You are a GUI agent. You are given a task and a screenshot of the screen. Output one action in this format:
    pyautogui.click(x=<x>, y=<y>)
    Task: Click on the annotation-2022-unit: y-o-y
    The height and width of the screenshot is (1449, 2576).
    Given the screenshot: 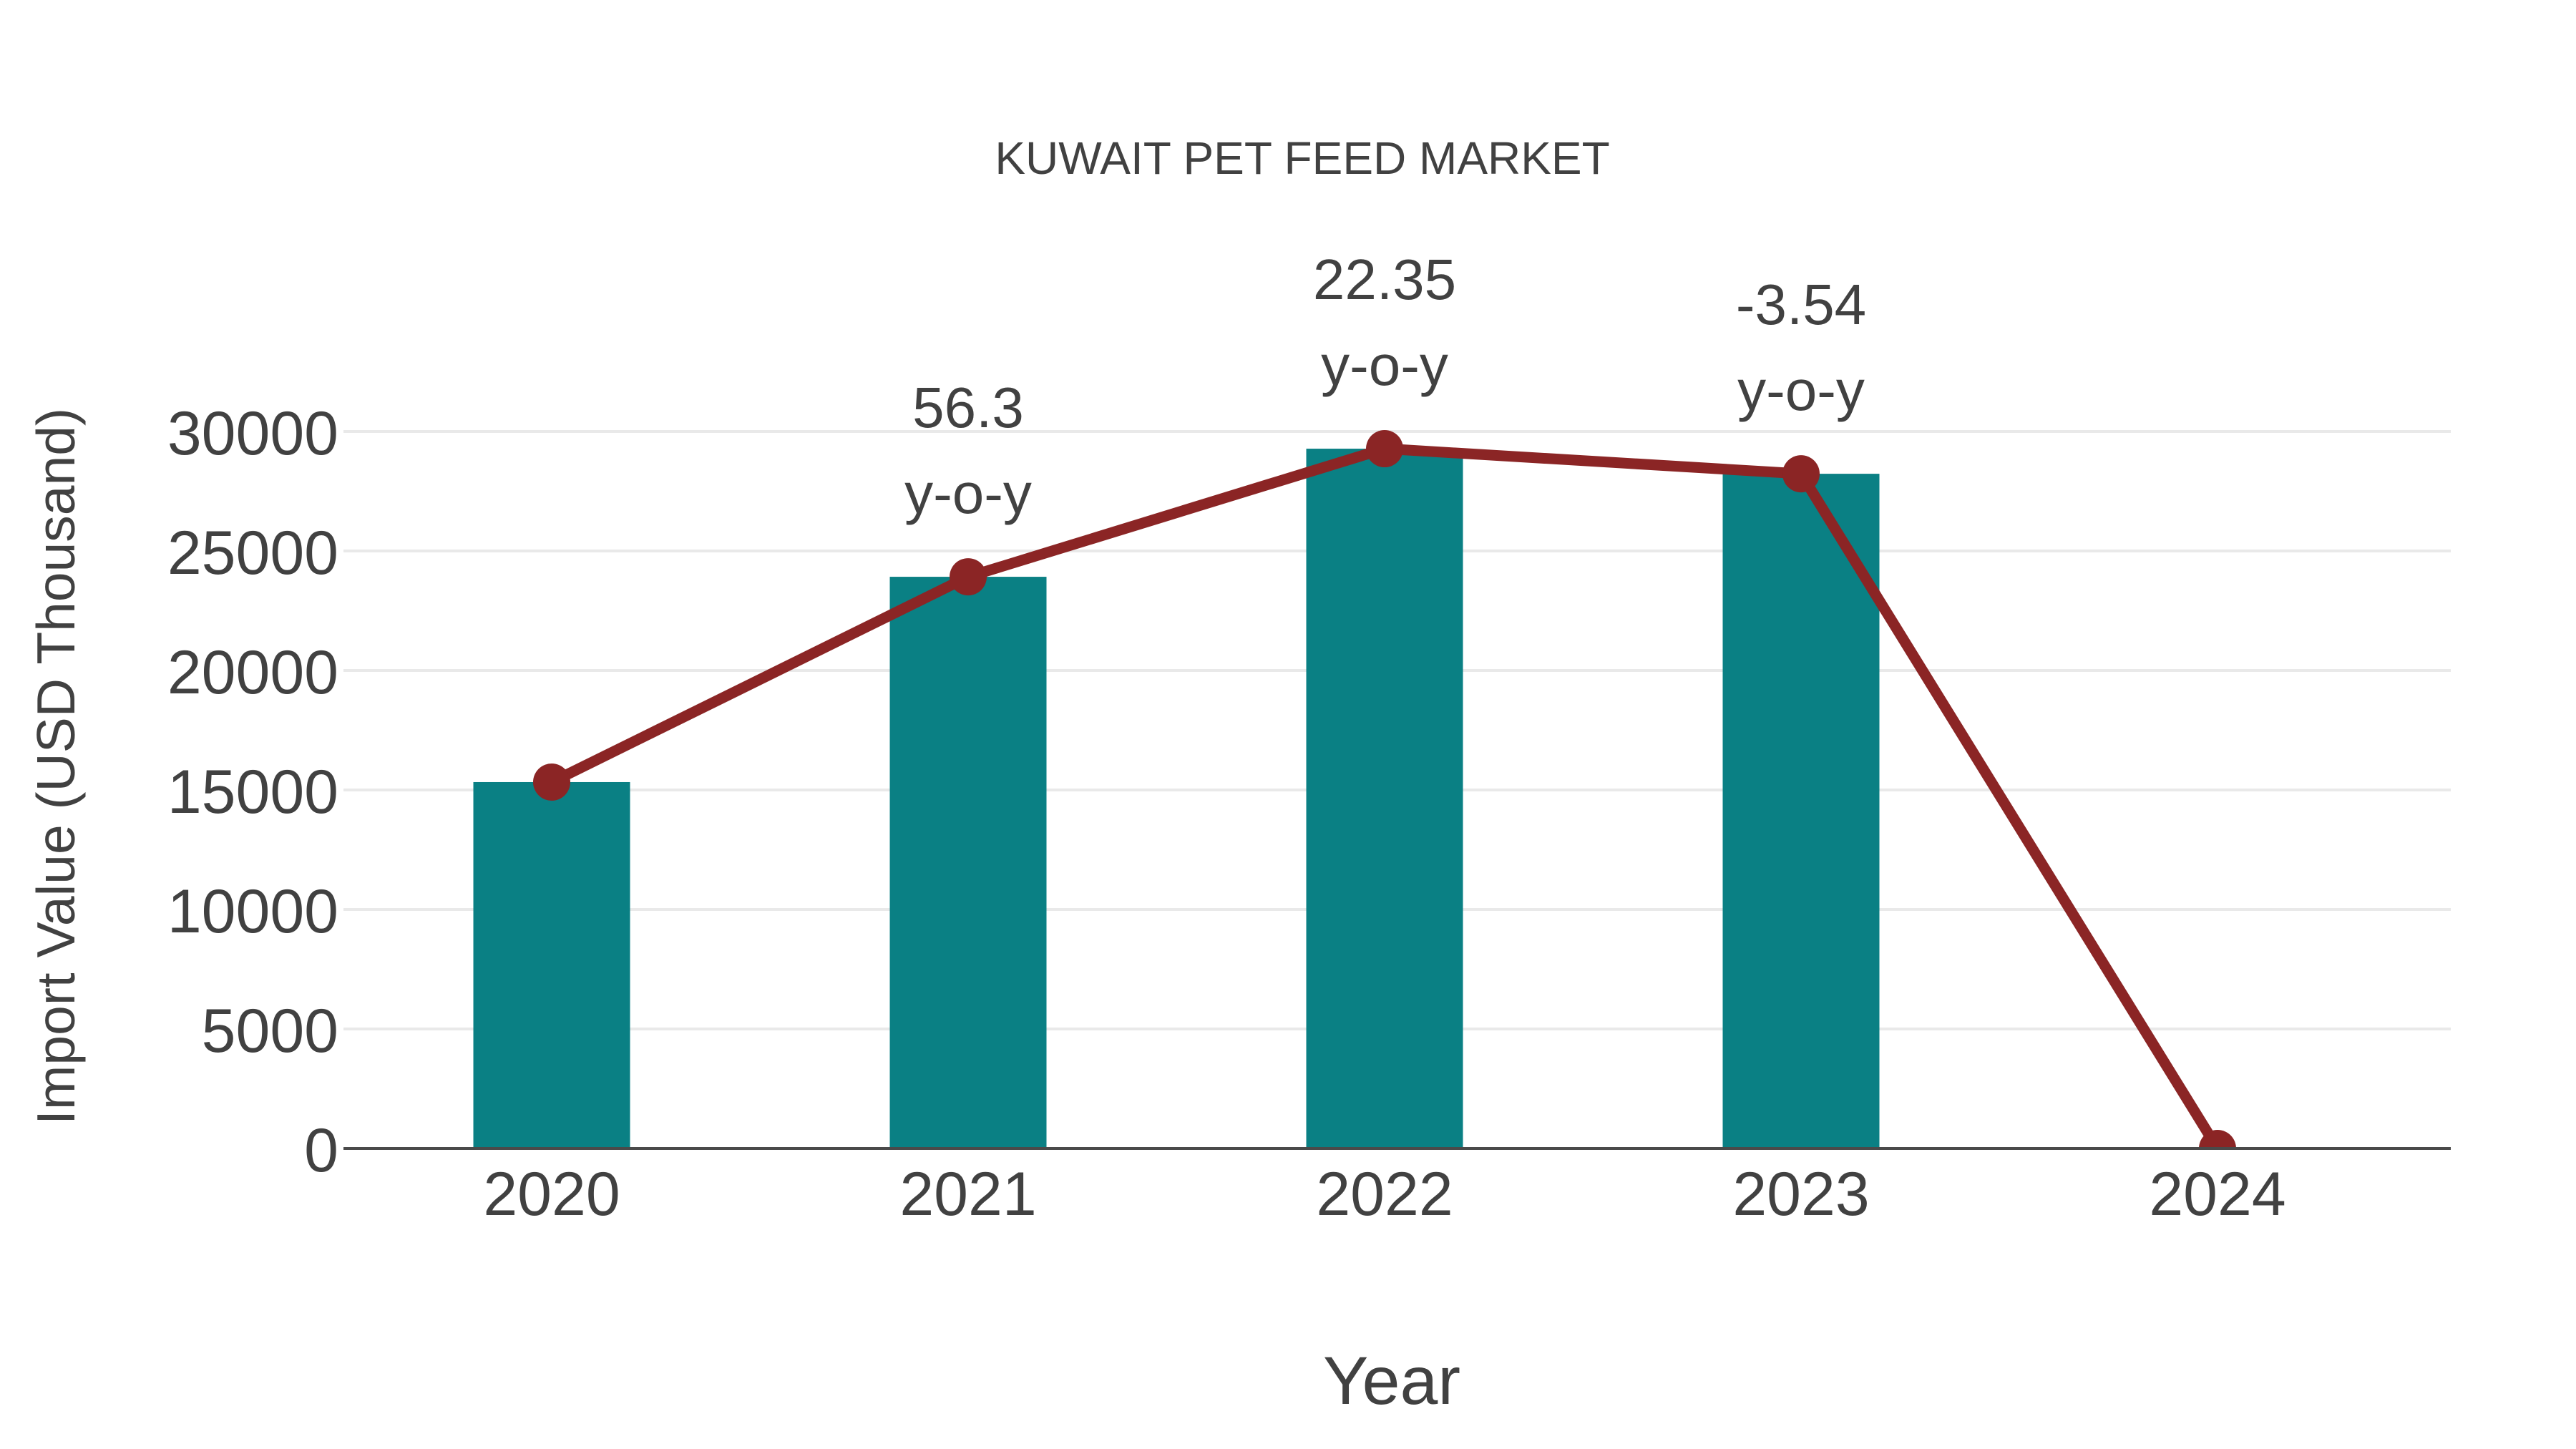 What is the action you would take?
    pyautogui.click(x=1384, y=365)
    